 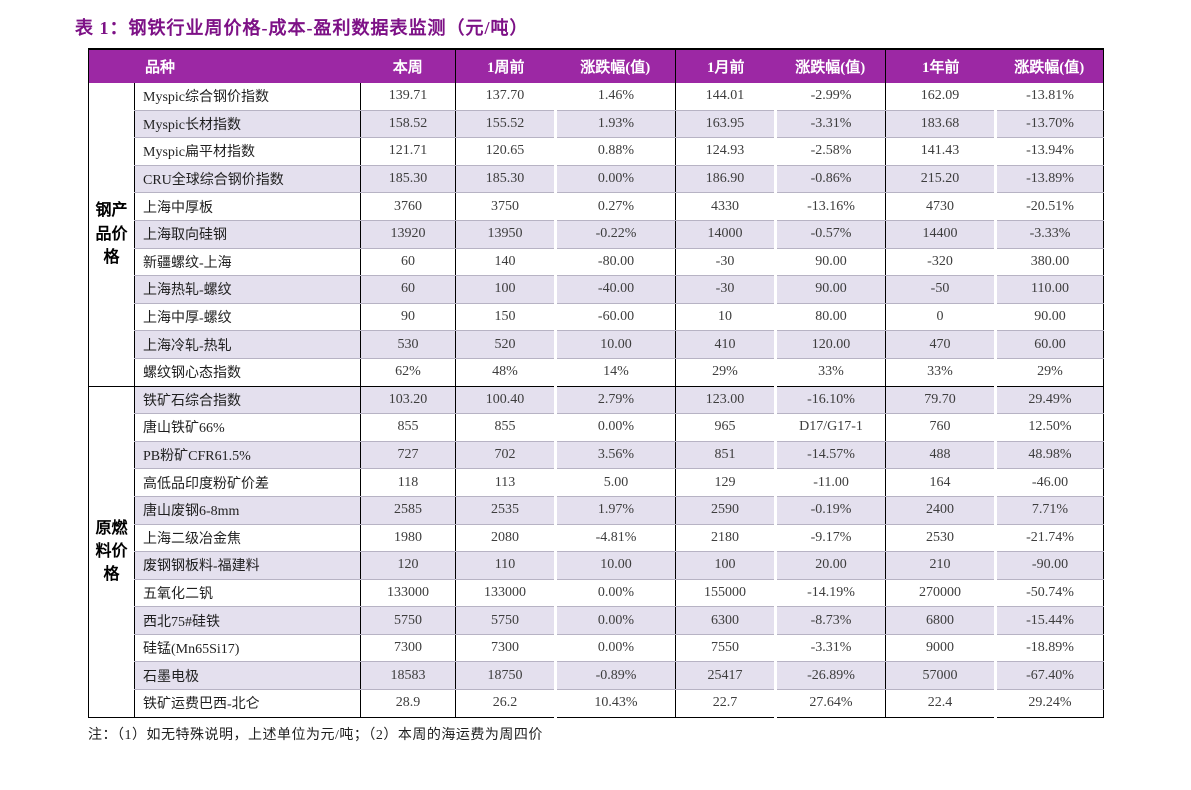 I want to click on value-cell: 60, so click(x=408, y=262).